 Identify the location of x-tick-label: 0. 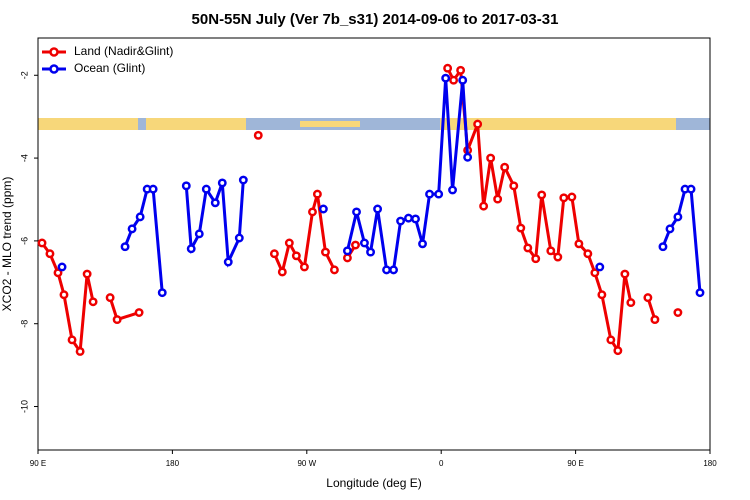
(441, 463).